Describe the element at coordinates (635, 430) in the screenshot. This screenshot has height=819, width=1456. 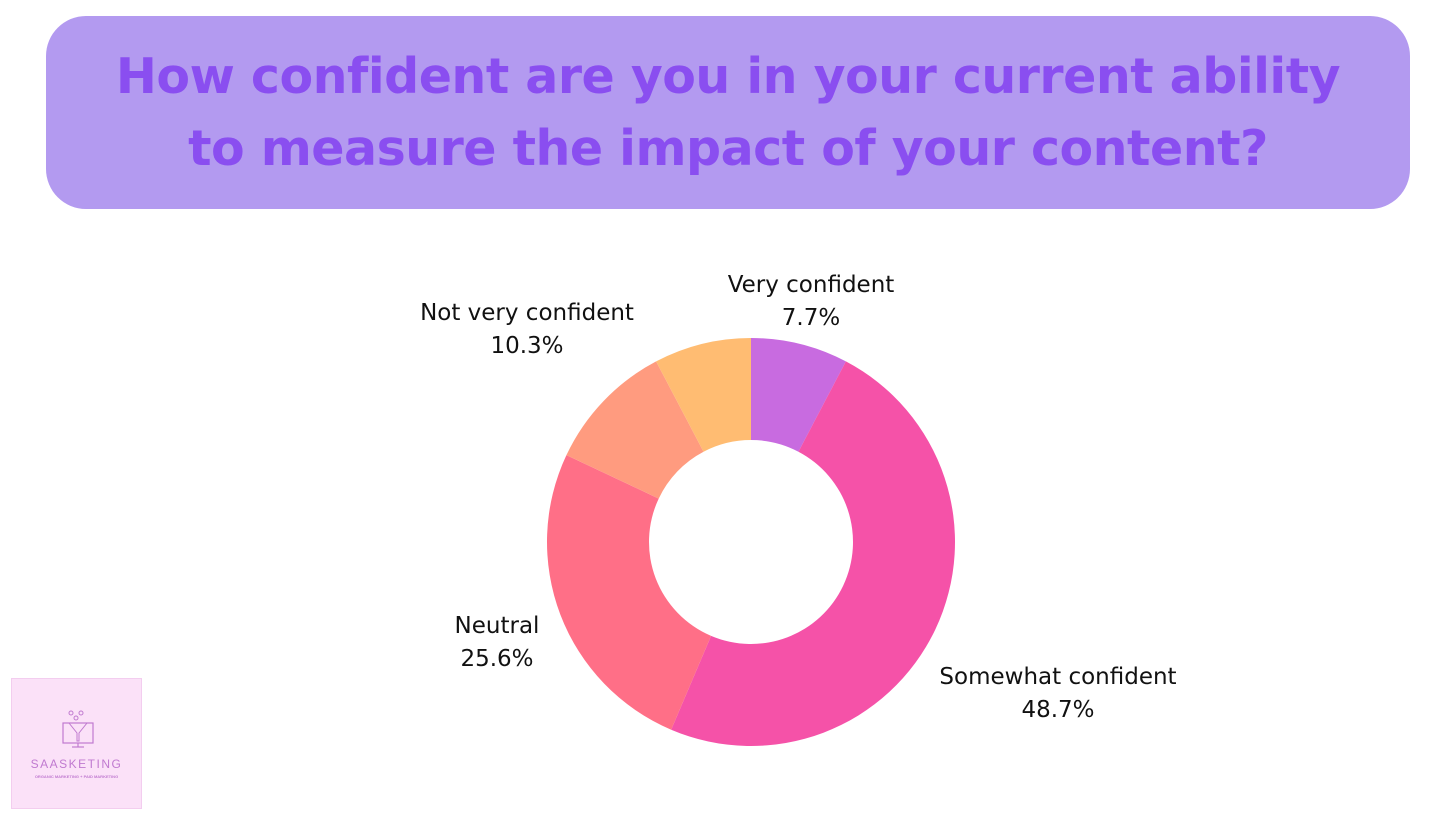
I see `slice-not-very-confident` at that location.